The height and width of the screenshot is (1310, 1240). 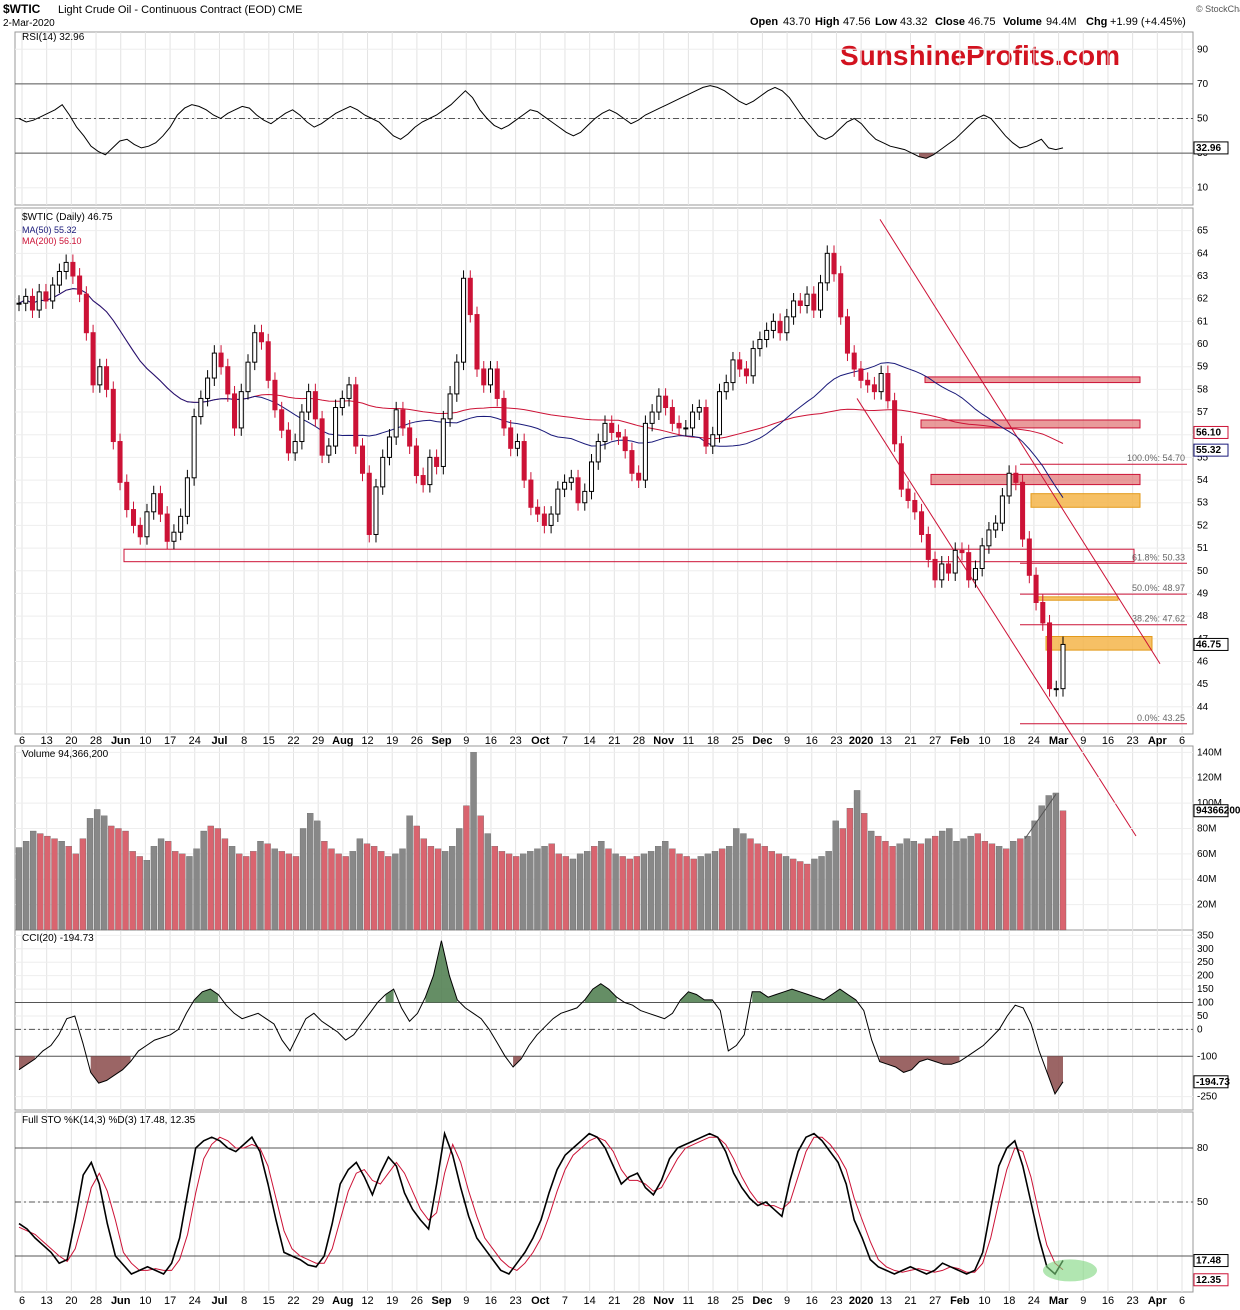 I want to click on y-axis-tick-label: 60M, so click(x=1206, y=854).